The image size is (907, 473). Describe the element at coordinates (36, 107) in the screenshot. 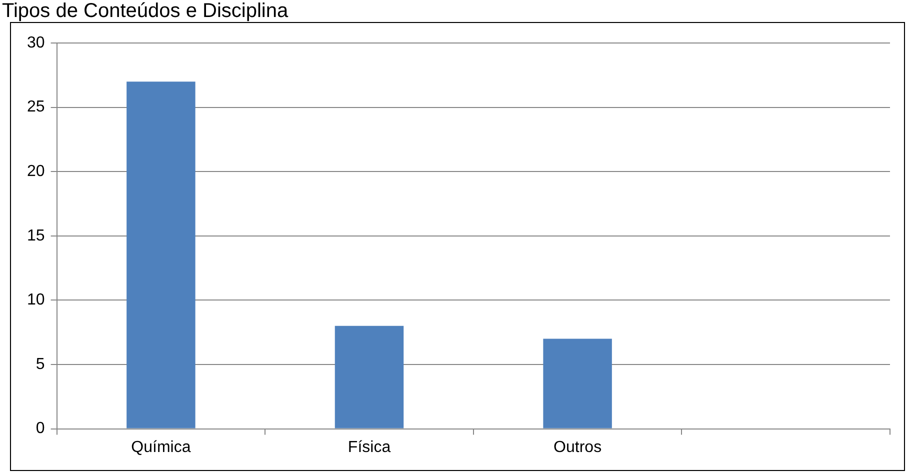

I see `y-tick-label: 25` at that location.